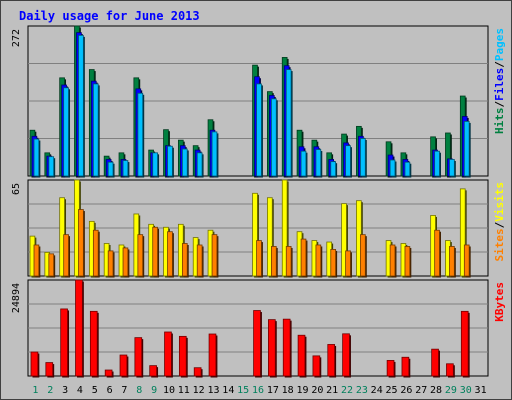 The height and width of the screenshot is (400, 512). Describe the element at coordinates (16, 189) in the screenshot. I see `ymax-label-visits-sites: 65` at that location.